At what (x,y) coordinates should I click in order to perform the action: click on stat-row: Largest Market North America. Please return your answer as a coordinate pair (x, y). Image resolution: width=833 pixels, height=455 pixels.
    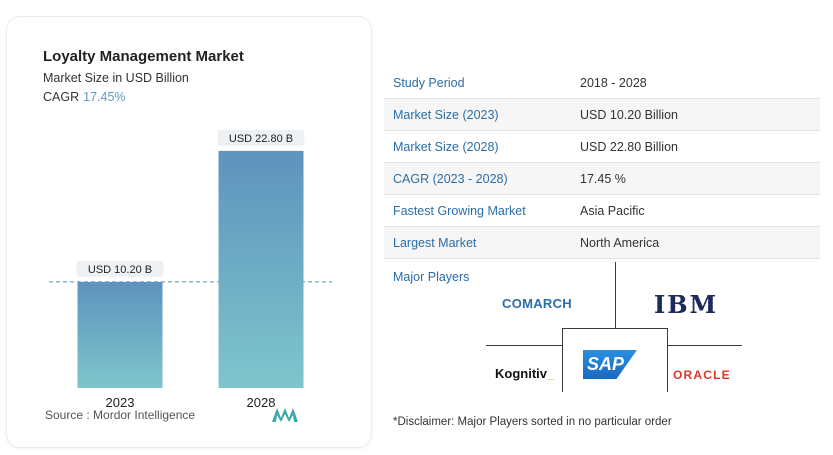
    Looking at the image, I should click on (602, 243).